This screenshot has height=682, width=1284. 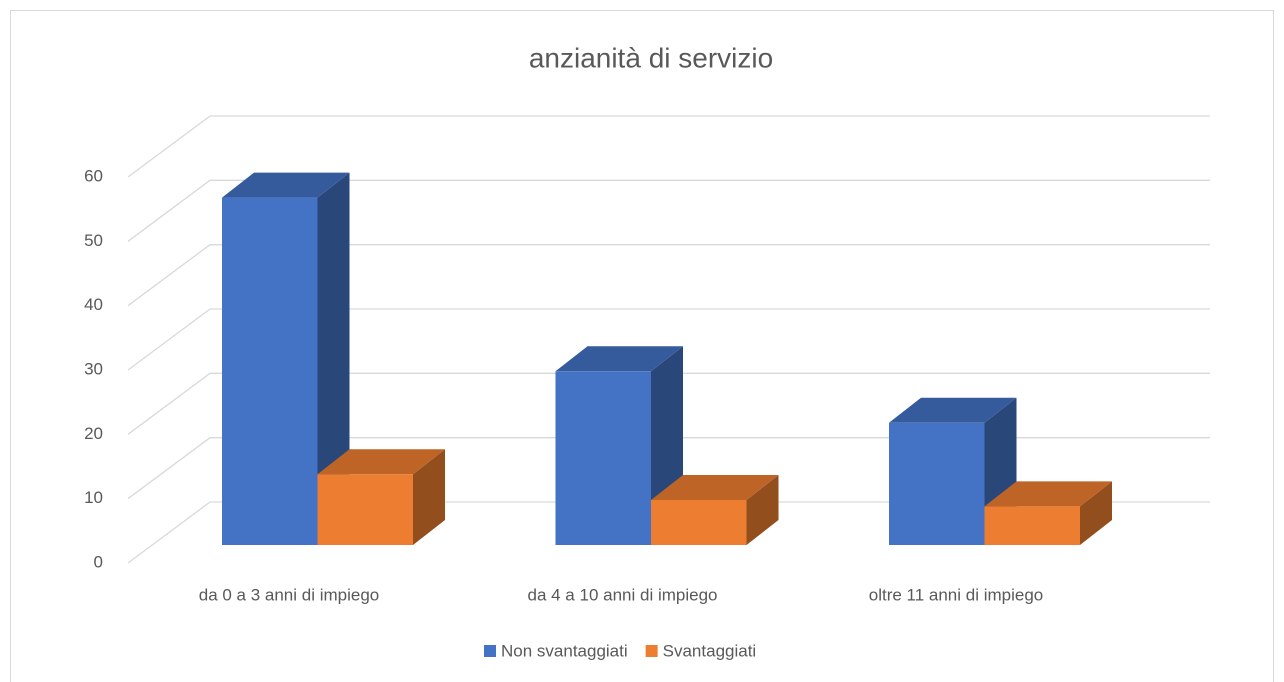 What do you see at coordinates (956, 594) in the screenshot?
I see `x-tick-label: oltre 11 anni di impiego` at bounding box center [956, 594].